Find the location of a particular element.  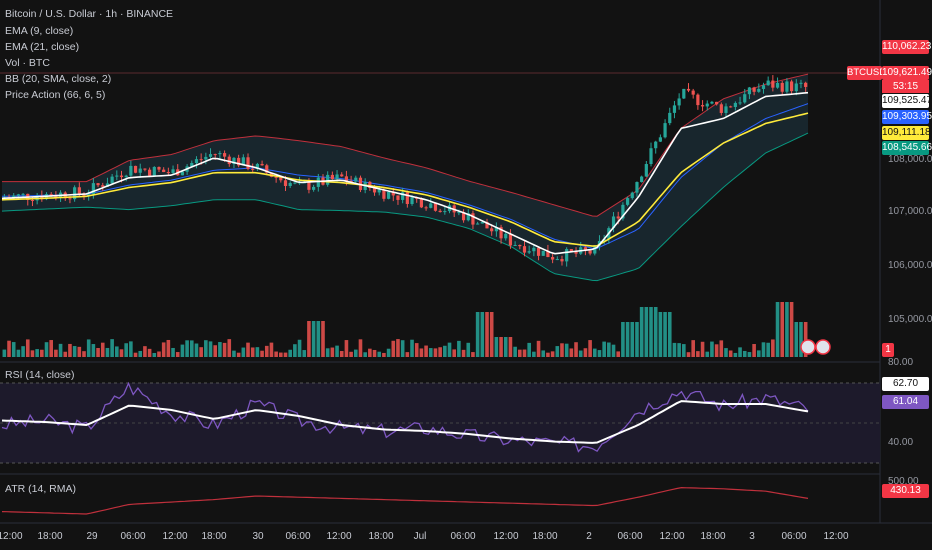

price-axis-label: 105,000.00 is located at coordinates (910, 319).